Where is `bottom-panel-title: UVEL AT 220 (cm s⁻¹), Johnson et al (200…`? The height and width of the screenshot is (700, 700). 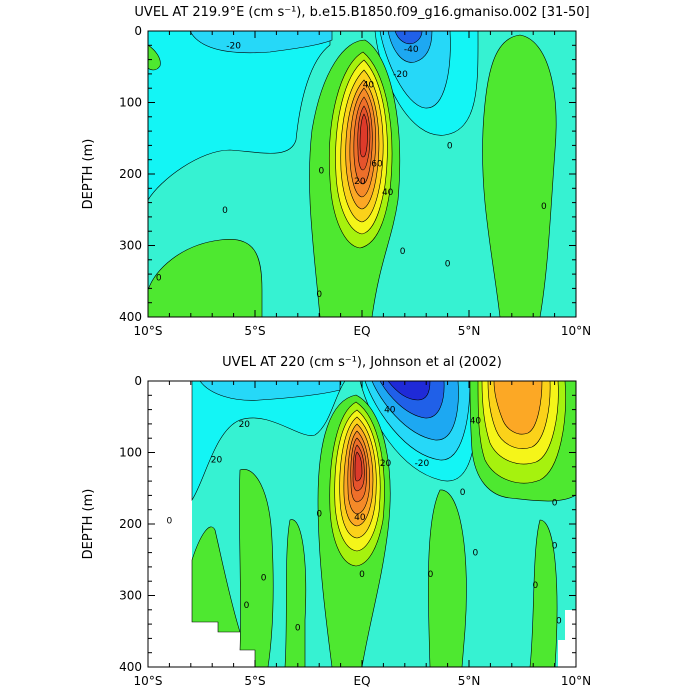 bottom-panel-title: UVEL AT 220 (cm s⁻¹), Johnson et al (200… is located at coordinates (362, 362).